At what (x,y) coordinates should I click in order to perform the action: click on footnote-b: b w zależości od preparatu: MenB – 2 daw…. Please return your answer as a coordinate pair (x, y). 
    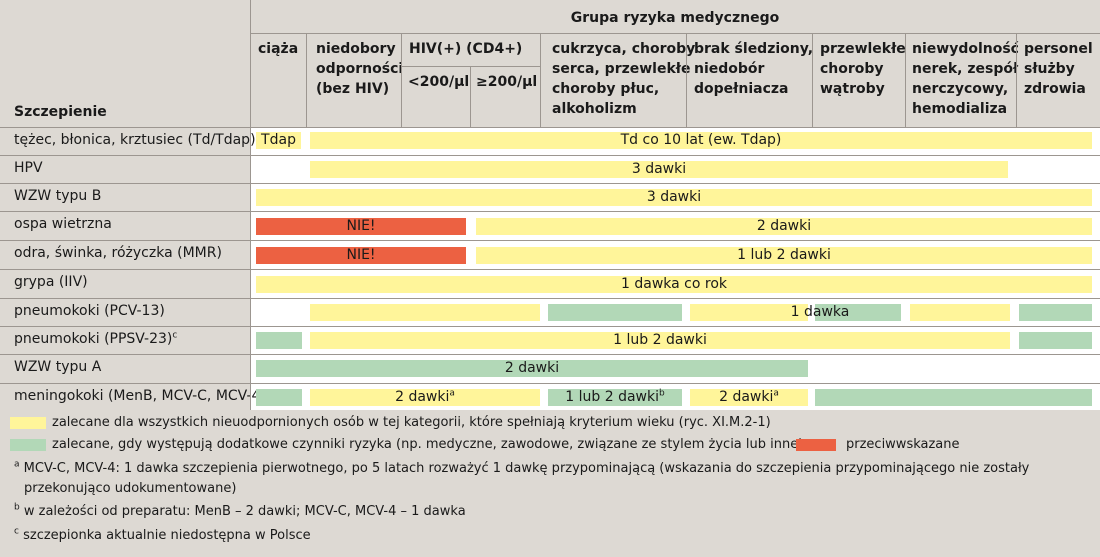
    Looking at the image, I should click on (240, 510).